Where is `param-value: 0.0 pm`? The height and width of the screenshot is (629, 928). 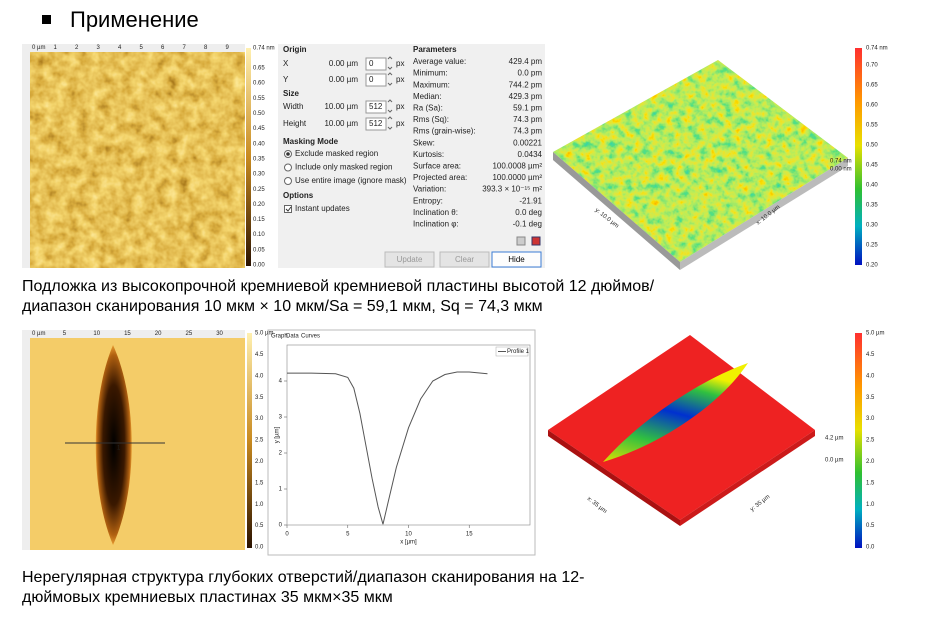 param-value: 0.0 pm is located at coordinates (530, 73).